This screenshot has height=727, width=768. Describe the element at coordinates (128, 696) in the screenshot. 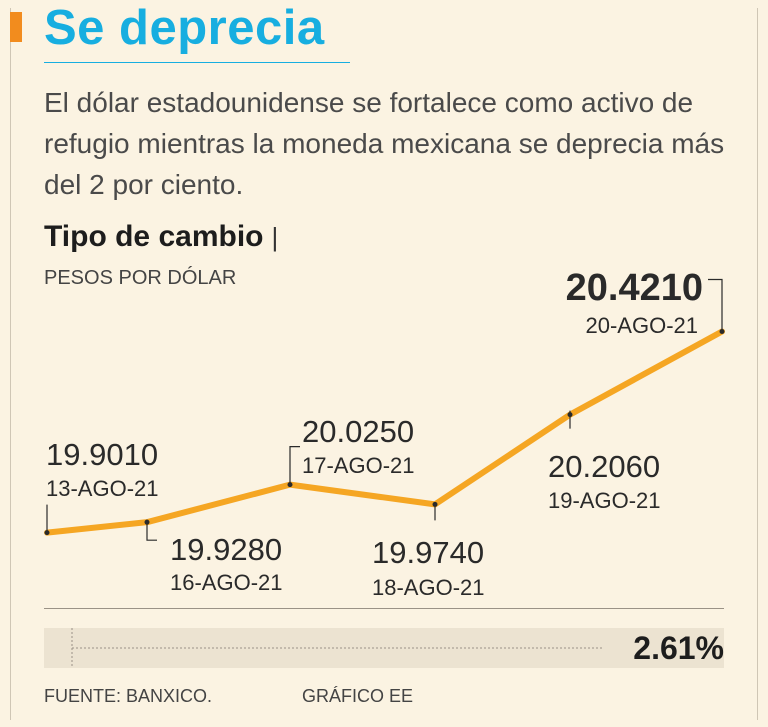

I see `source-label: FUENTE: BANXICO.` at that location.